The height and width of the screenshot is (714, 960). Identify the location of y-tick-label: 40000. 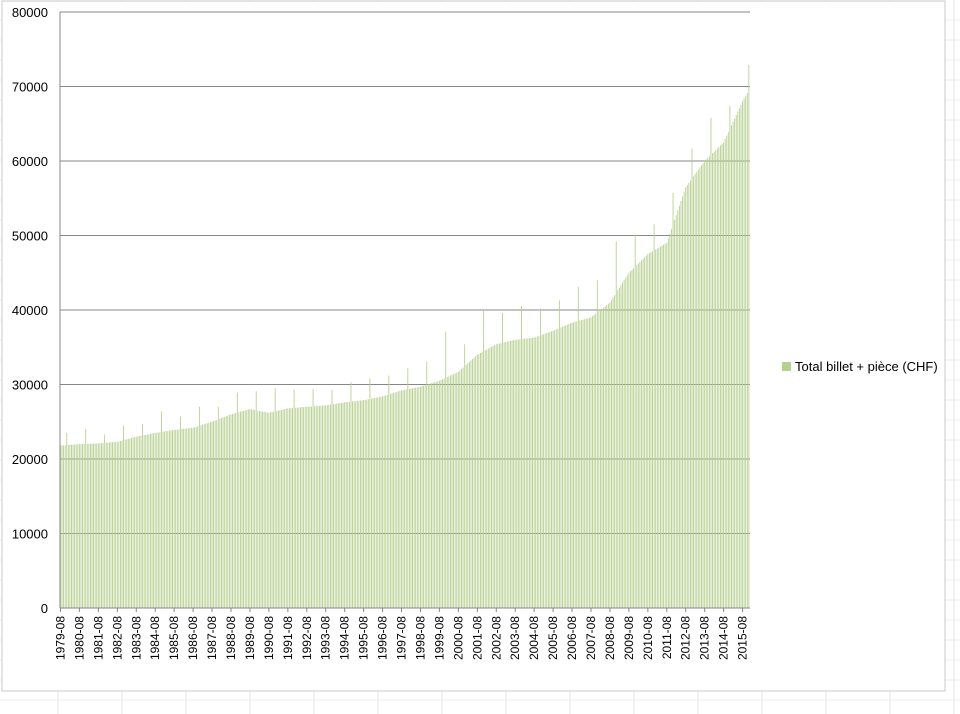
(30, 310).